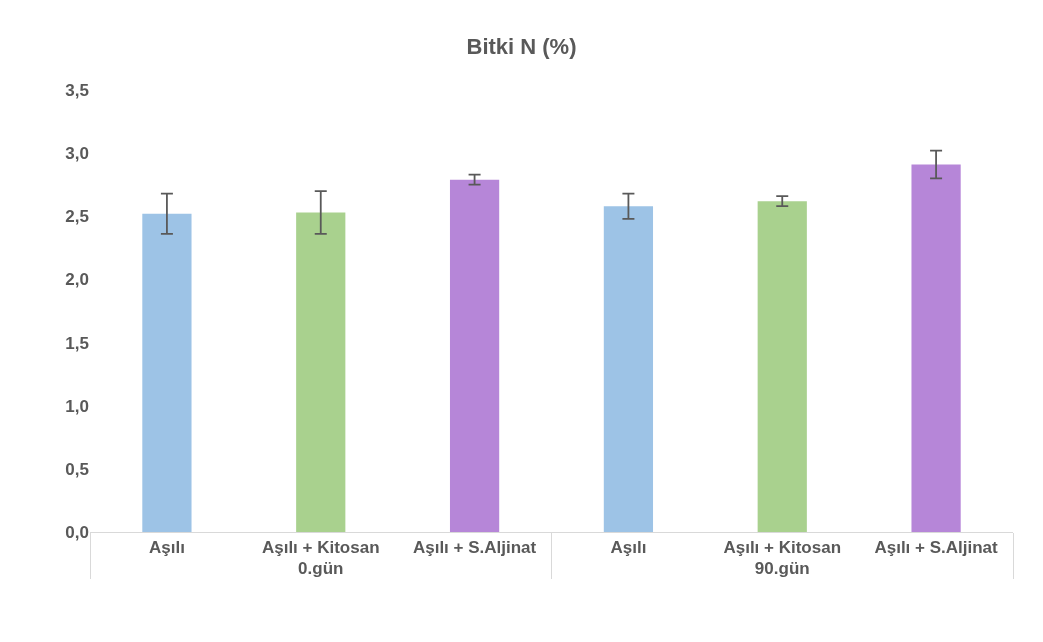  What do you see at coordinates (77, 469) in the screenshot?
I see `y-tick-label: 0,5` at bounding box center [77, 469].